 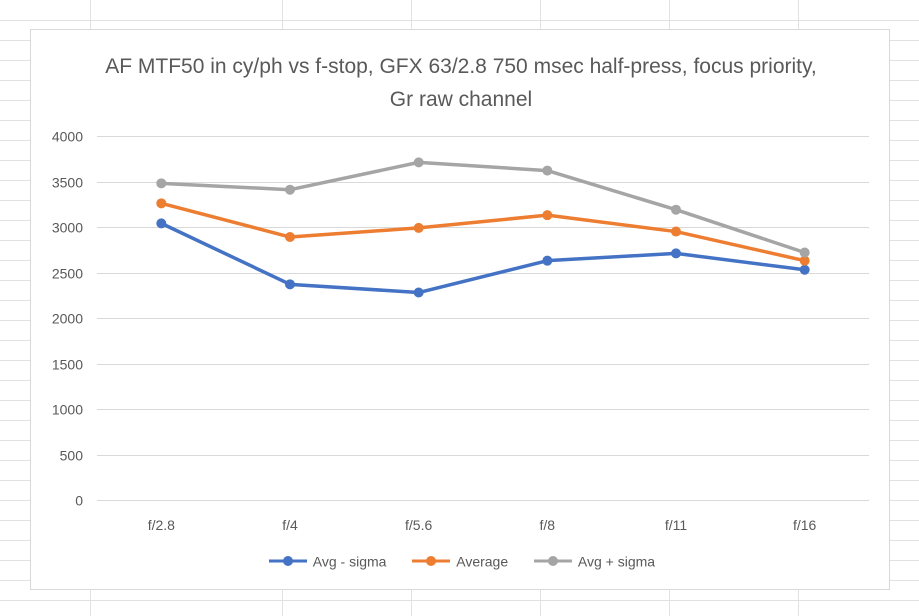 I want to click on y-axis-tick-labels: 0 500 1000 1500 2000 2500 3000 3500 4000, so click(x=67, y=319).